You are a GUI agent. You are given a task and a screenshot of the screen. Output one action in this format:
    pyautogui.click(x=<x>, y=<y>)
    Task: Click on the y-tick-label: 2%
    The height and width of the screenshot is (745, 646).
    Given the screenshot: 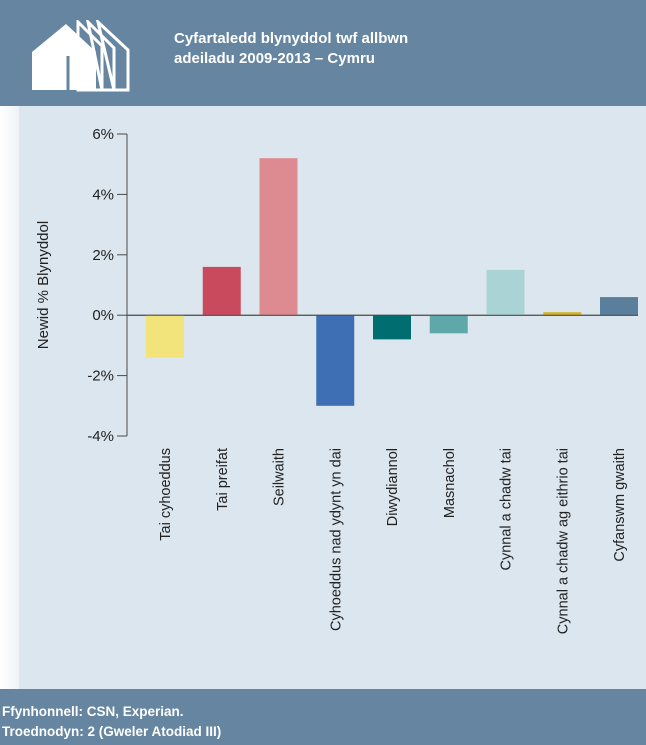 What is the action you would take?
    pyautogui.click(x=103, y=255)
    